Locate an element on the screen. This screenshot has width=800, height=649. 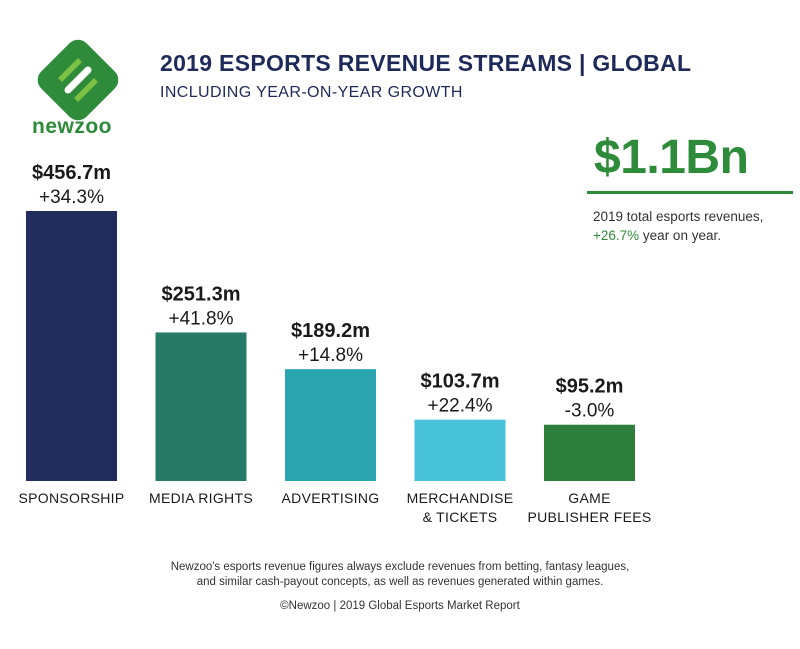
category-label-4-1: PUBLISHER FEES is located at coordinates (589, 517).